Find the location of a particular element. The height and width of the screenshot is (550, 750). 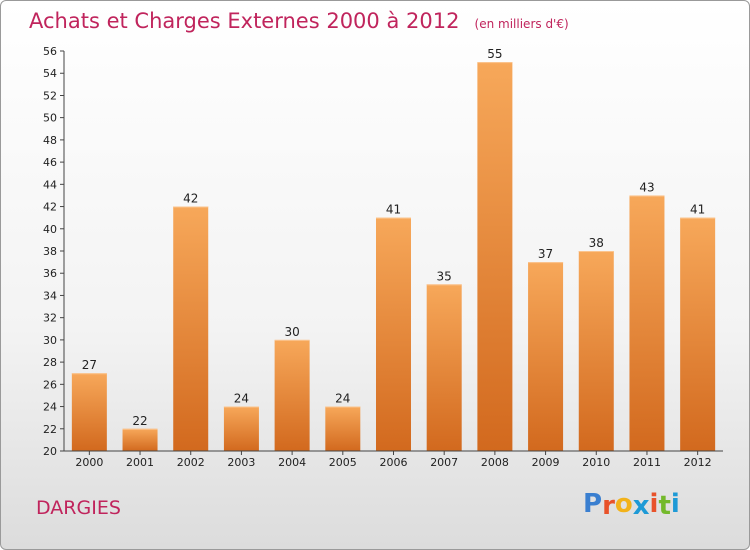

x-tick-label: 2007 is located at coordinates (444, 462).